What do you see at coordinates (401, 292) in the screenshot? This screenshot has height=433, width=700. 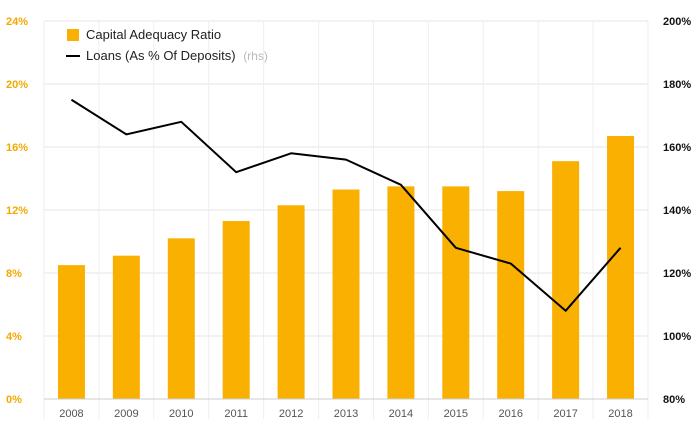 I see `bar-2014` at bounding box center [401, 292].